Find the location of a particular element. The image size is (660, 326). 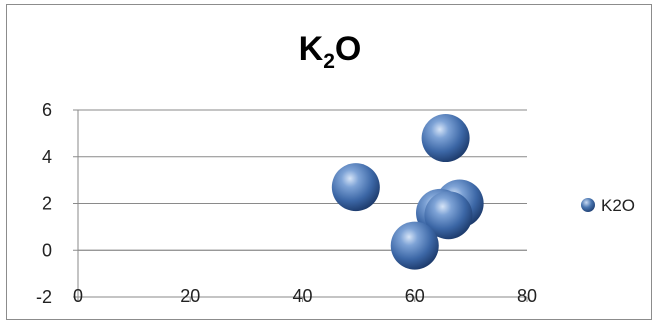

chart-title-base: K is located at coordinates (311, 49).